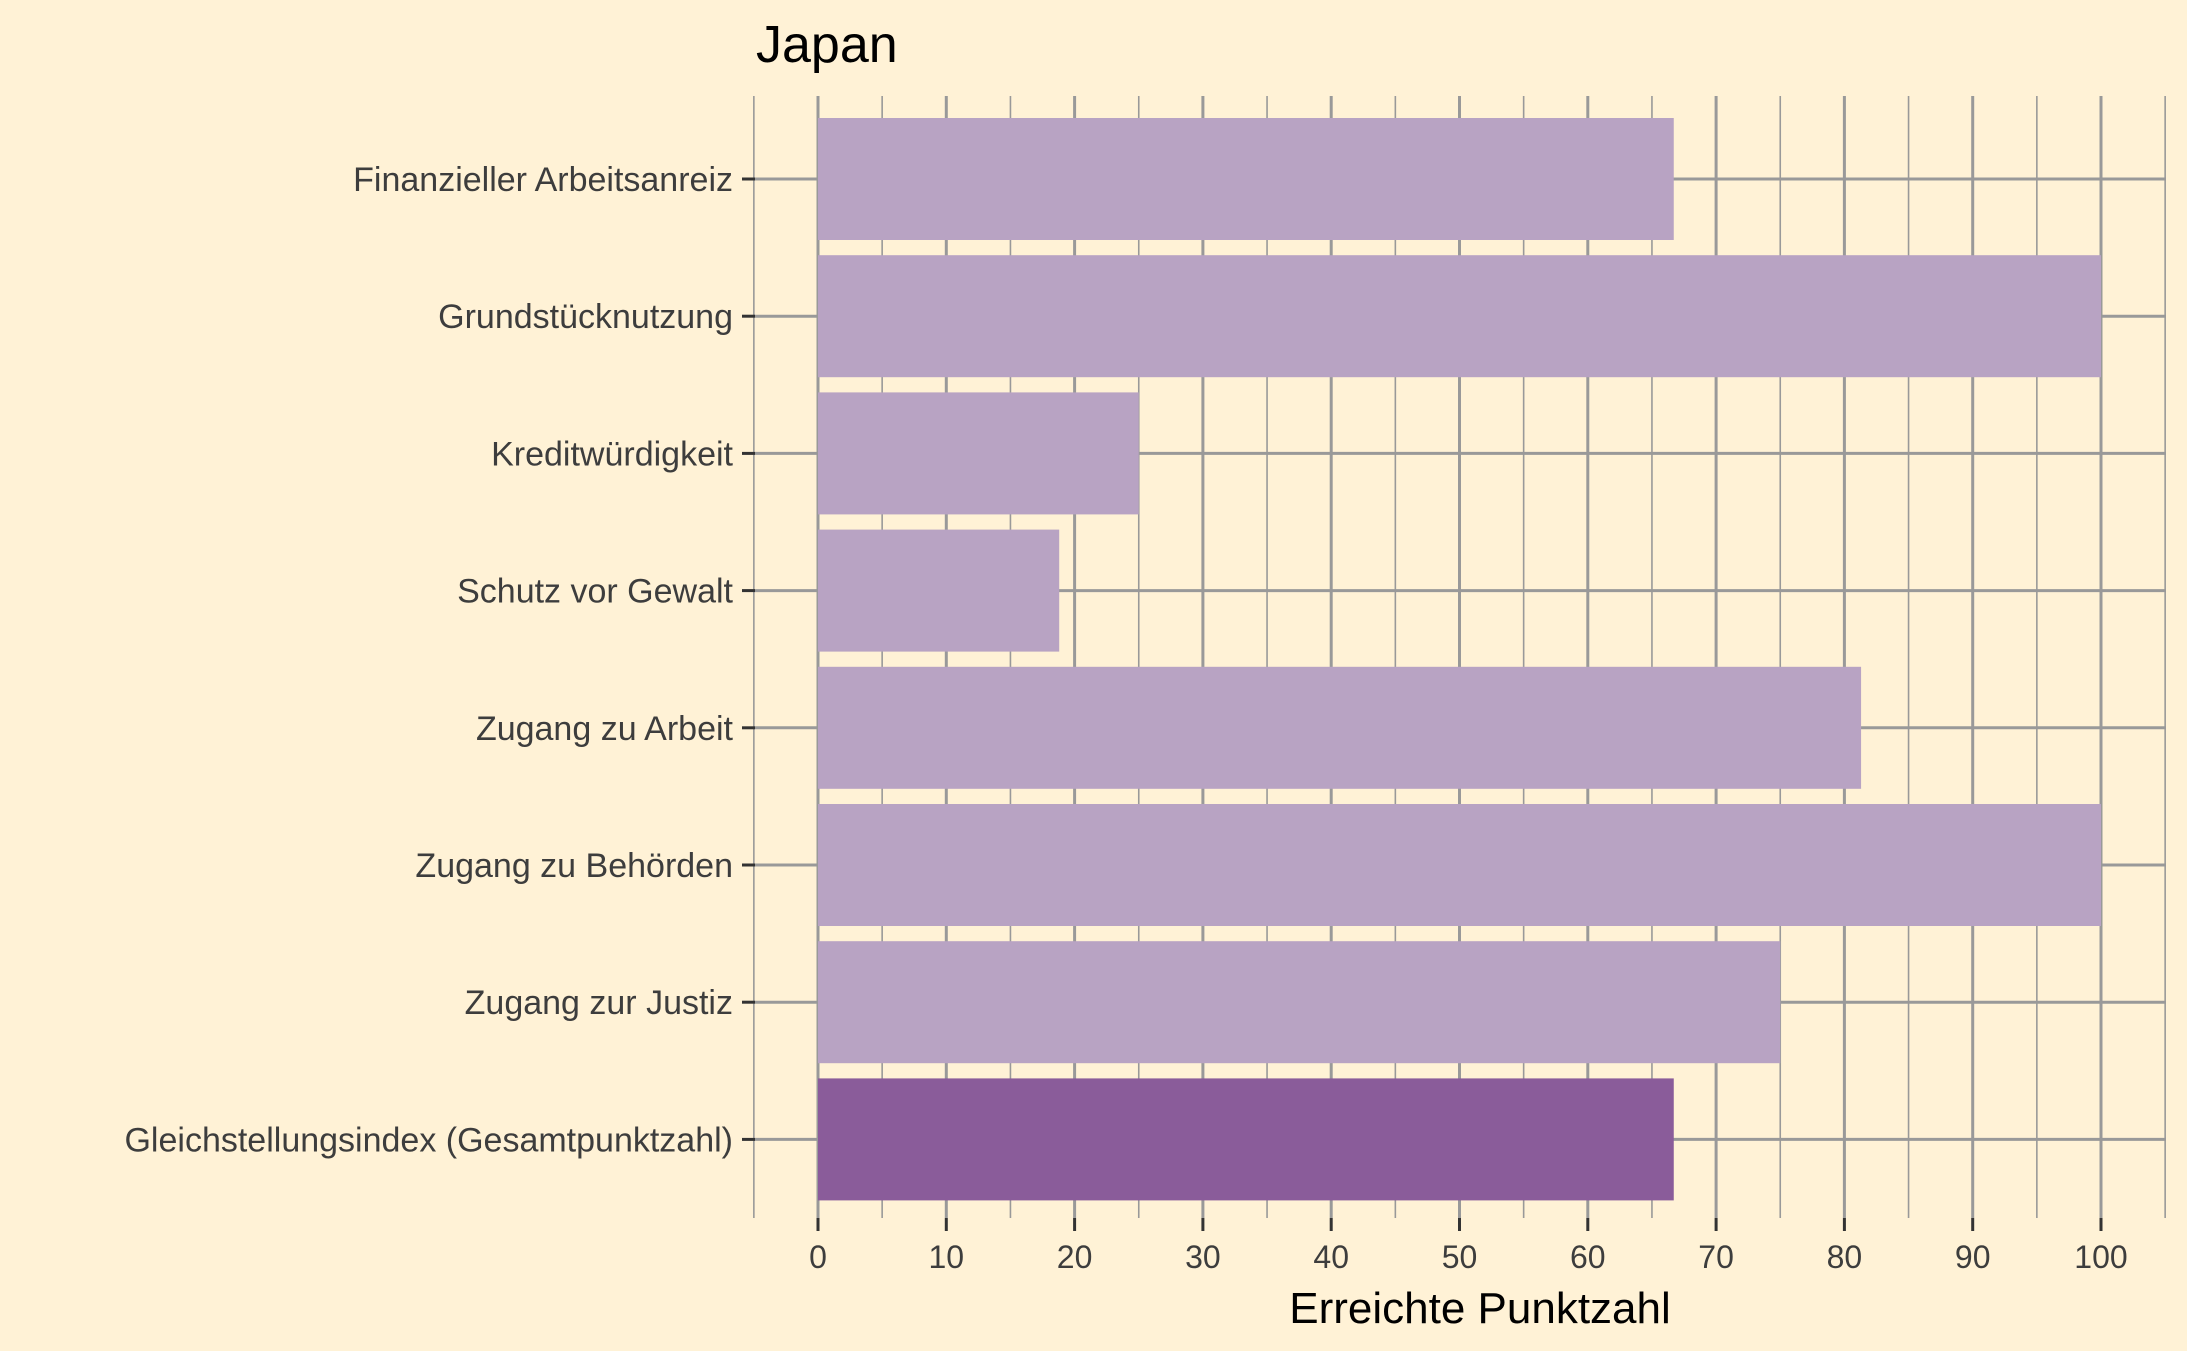 This screenshot has width=2187, height=1351. What do you see at coordinates (1716, 1257) in the screenshot?
I see `x-tick-label: 70` at bounding box center [1716, 1257].